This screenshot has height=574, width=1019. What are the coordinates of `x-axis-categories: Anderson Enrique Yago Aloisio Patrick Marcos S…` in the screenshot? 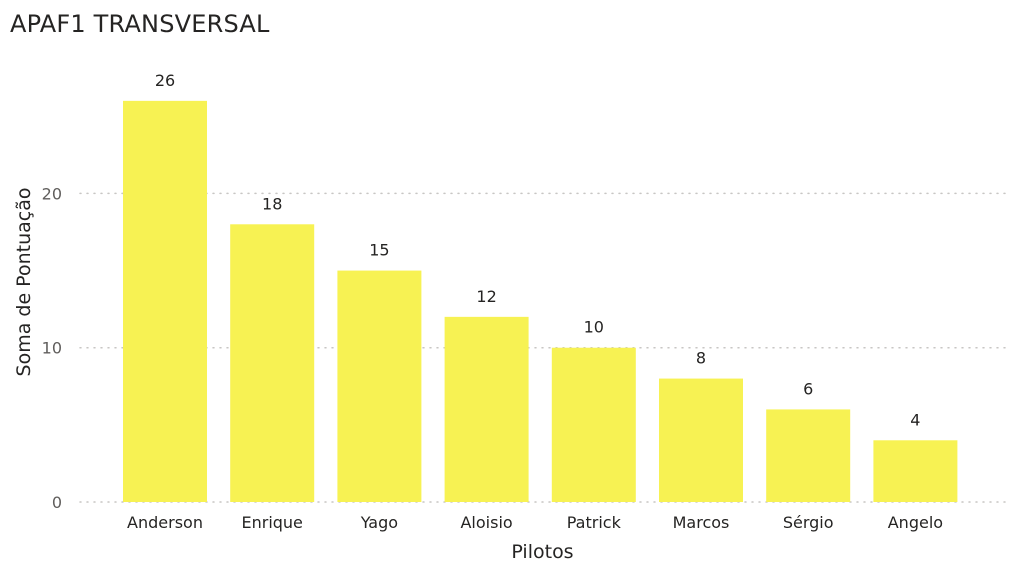 It's located at (535, 522).